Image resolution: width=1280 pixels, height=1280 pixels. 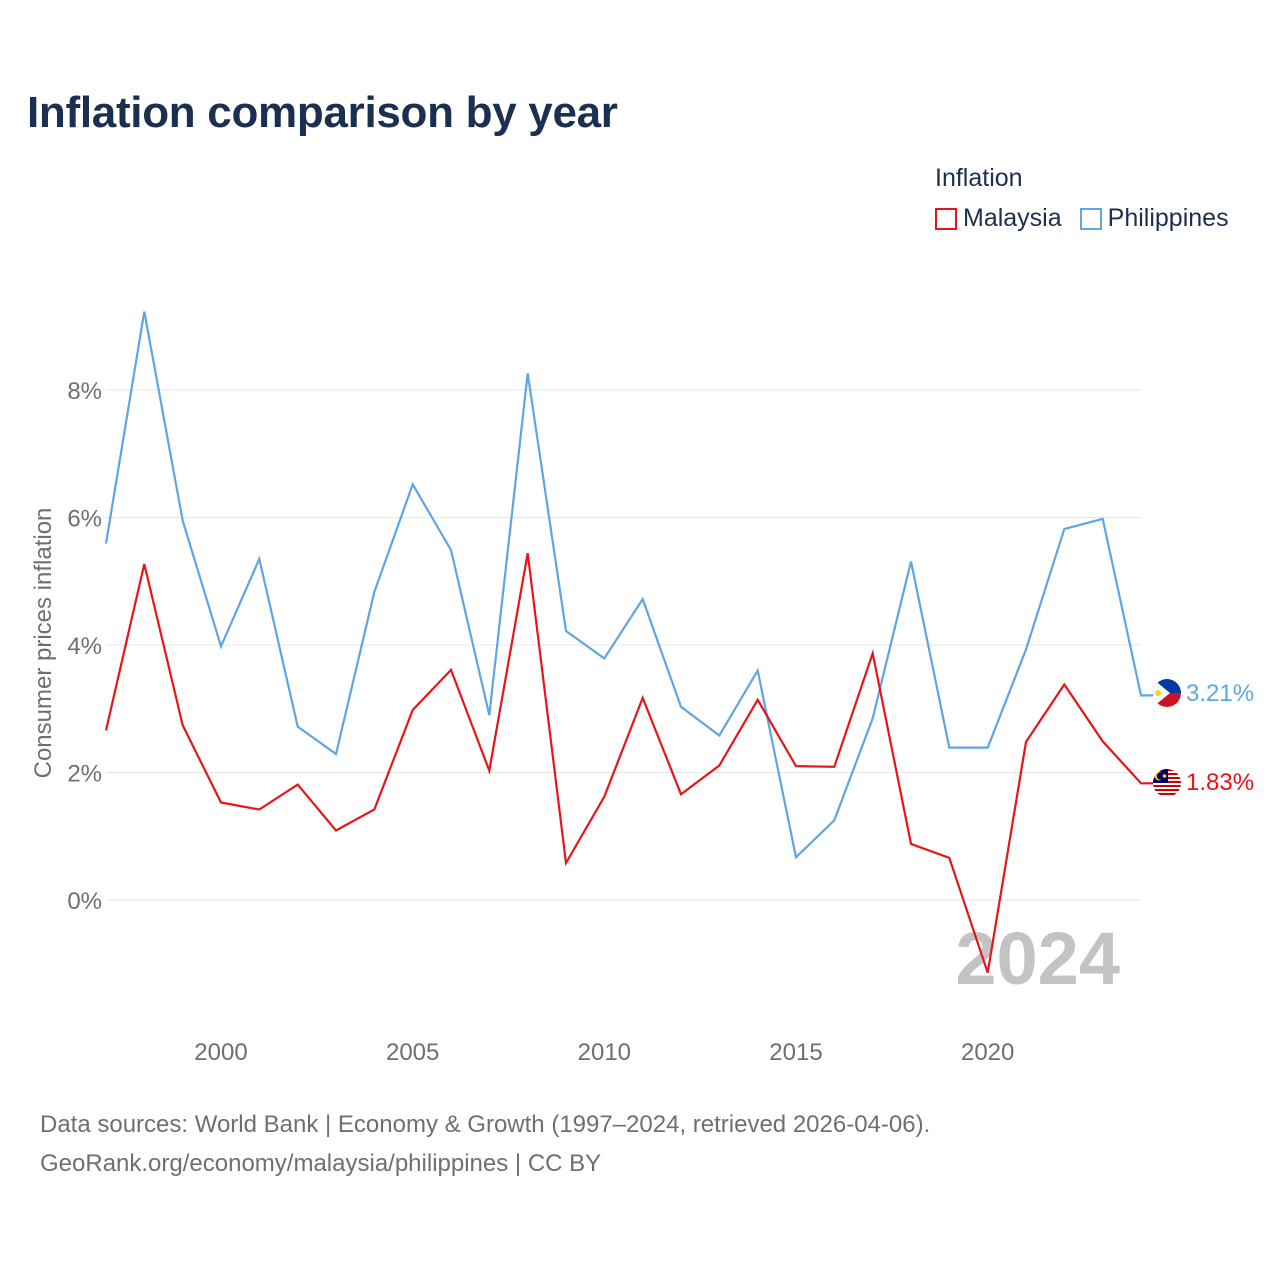 I want to click on legend-title: Inflation, so click(x=979, y=178).